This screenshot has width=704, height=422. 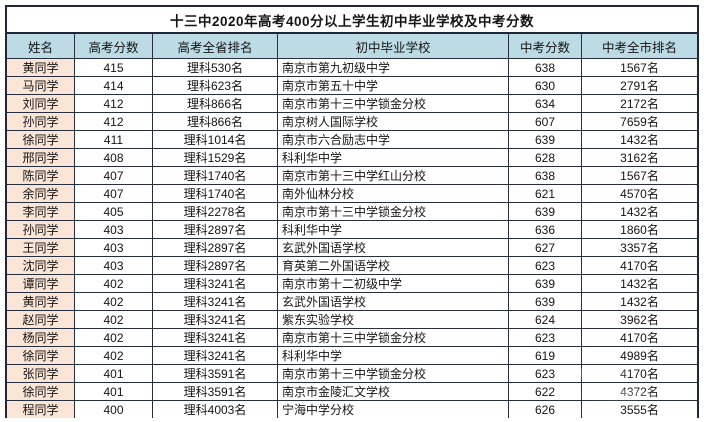 What do you see at coordinates (545, 355) in the screenshot?
I see `cell-zhongkao-score: 619` at bounding box center [545, 355].